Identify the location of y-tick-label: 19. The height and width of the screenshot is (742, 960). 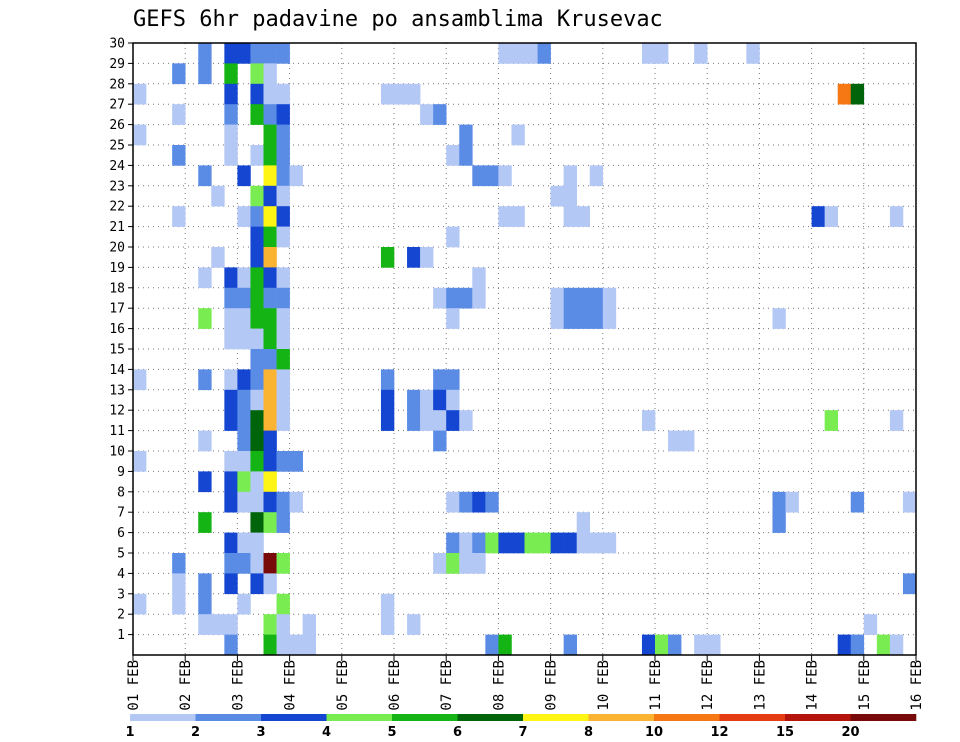
(117, 268).